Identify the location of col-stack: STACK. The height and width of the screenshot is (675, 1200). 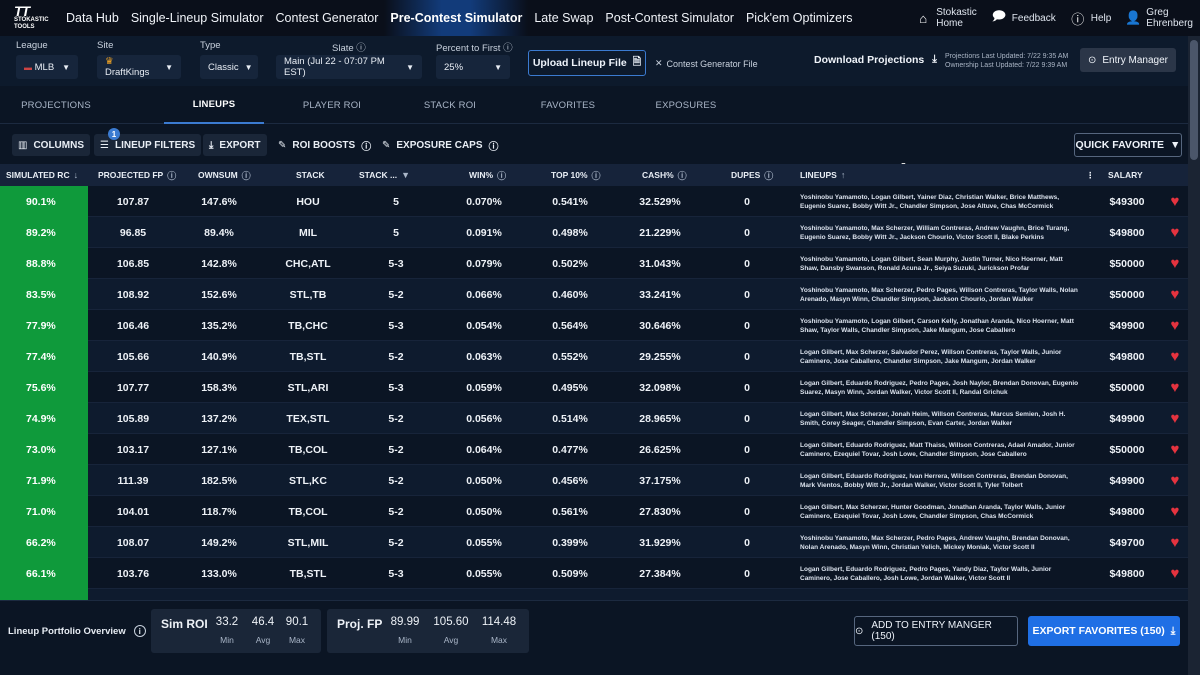
(316, 175).